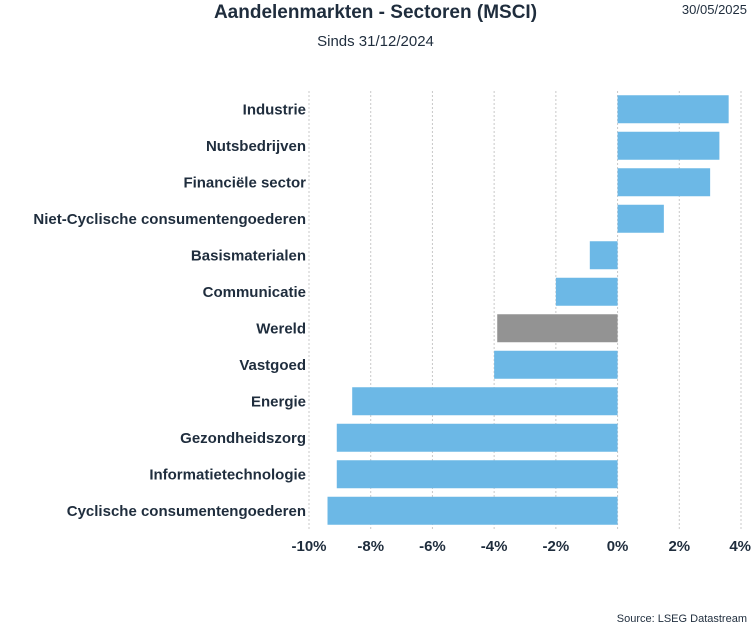  What do you see at coordinates (556, 546) in the screenshot?
I see `tick-label: -2%` at bounding box center [556, 546].